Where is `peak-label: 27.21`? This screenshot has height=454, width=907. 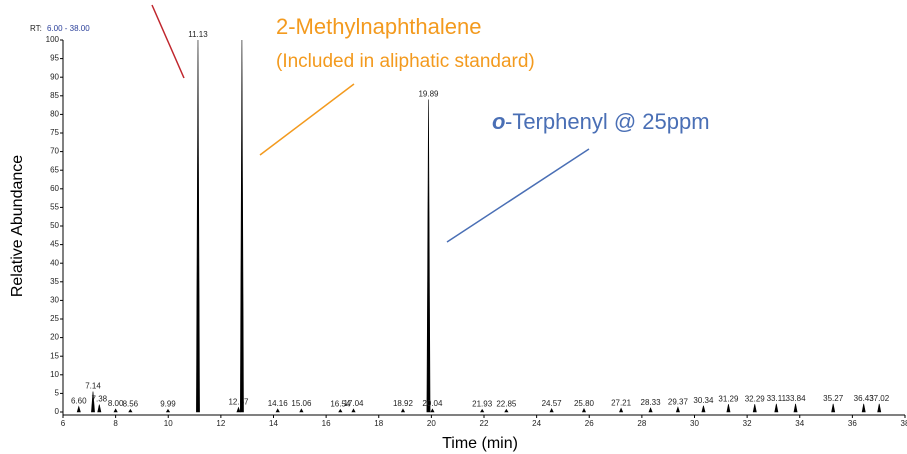 peak-label: 27.21 is located at coordinates (621, 402).